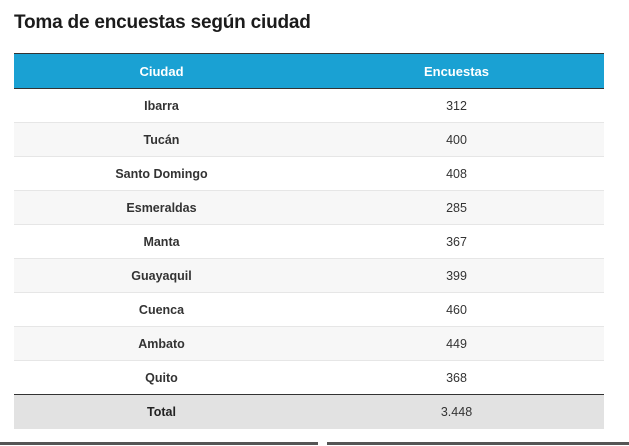 The image size is (629, 446). Describe the element at coordinates (161, 309) in the screenshot. I see `city-cell: Cuenca` at that location.